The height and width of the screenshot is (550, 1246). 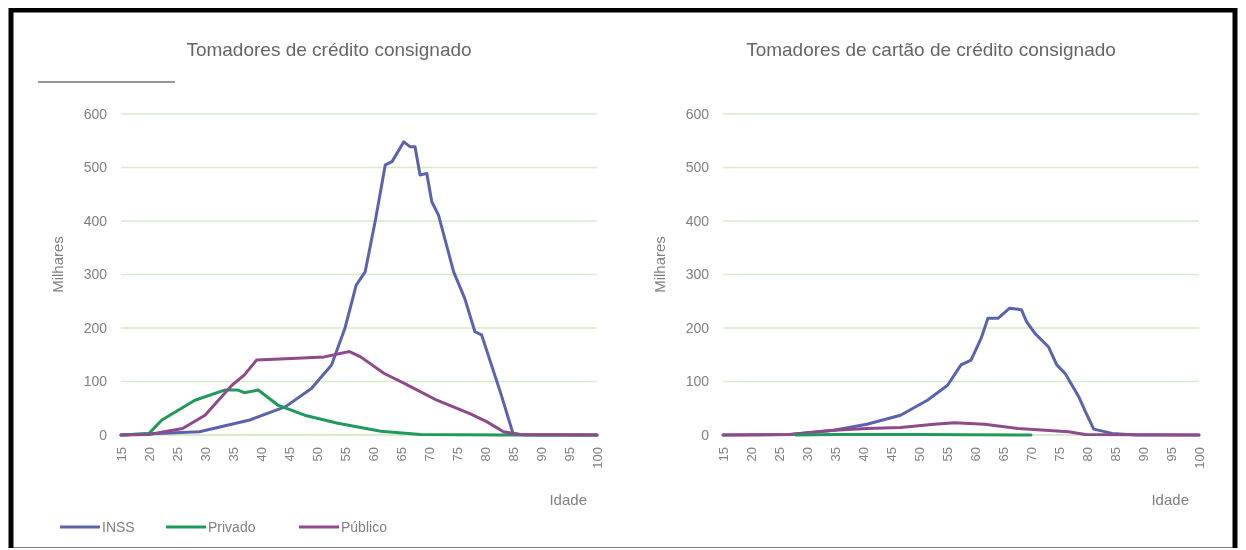 What do you see at coordinates (364, 526) in the screenshot?
I see `legend-label: Público` at bounding box center [364, 526].